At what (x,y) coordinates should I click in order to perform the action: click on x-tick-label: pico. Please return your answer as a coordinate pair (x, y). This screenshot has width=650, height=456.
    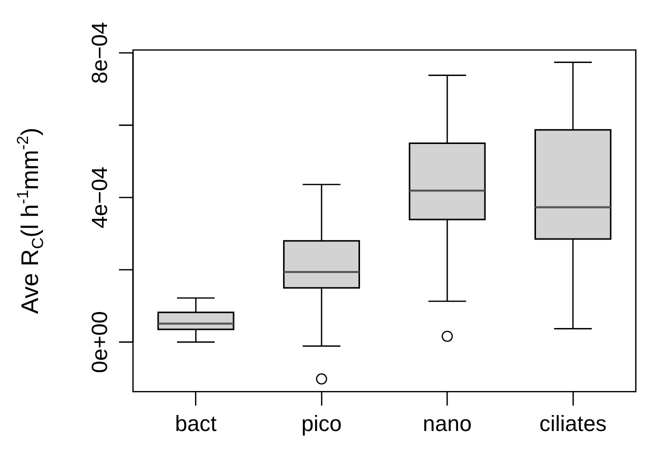
    Looking at the image, I should click on (321, 423).